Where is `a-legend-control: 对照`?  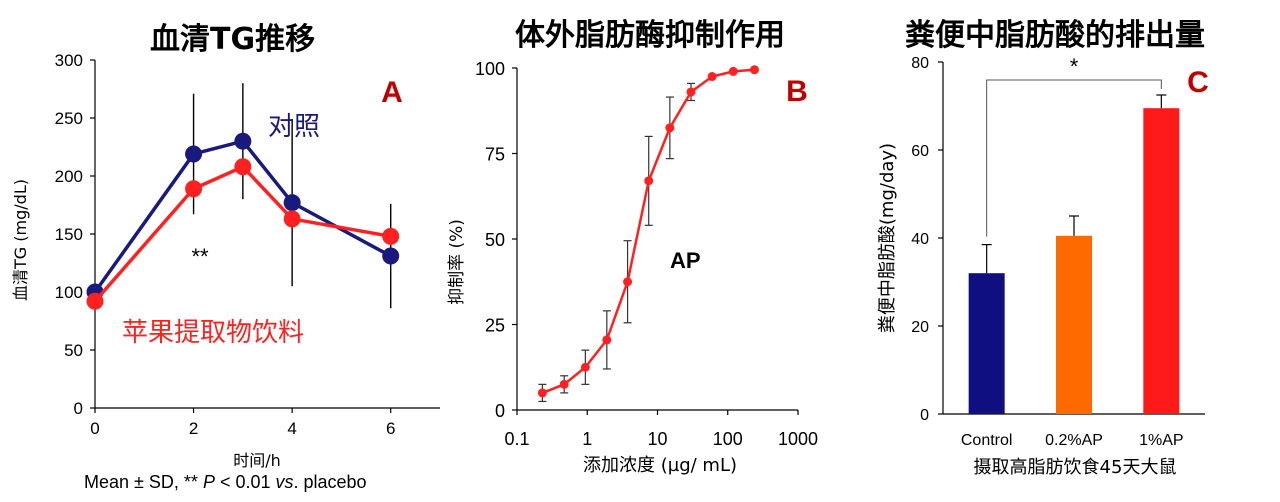 a-legend-control: 对照 is located at coordinates (294, 127).